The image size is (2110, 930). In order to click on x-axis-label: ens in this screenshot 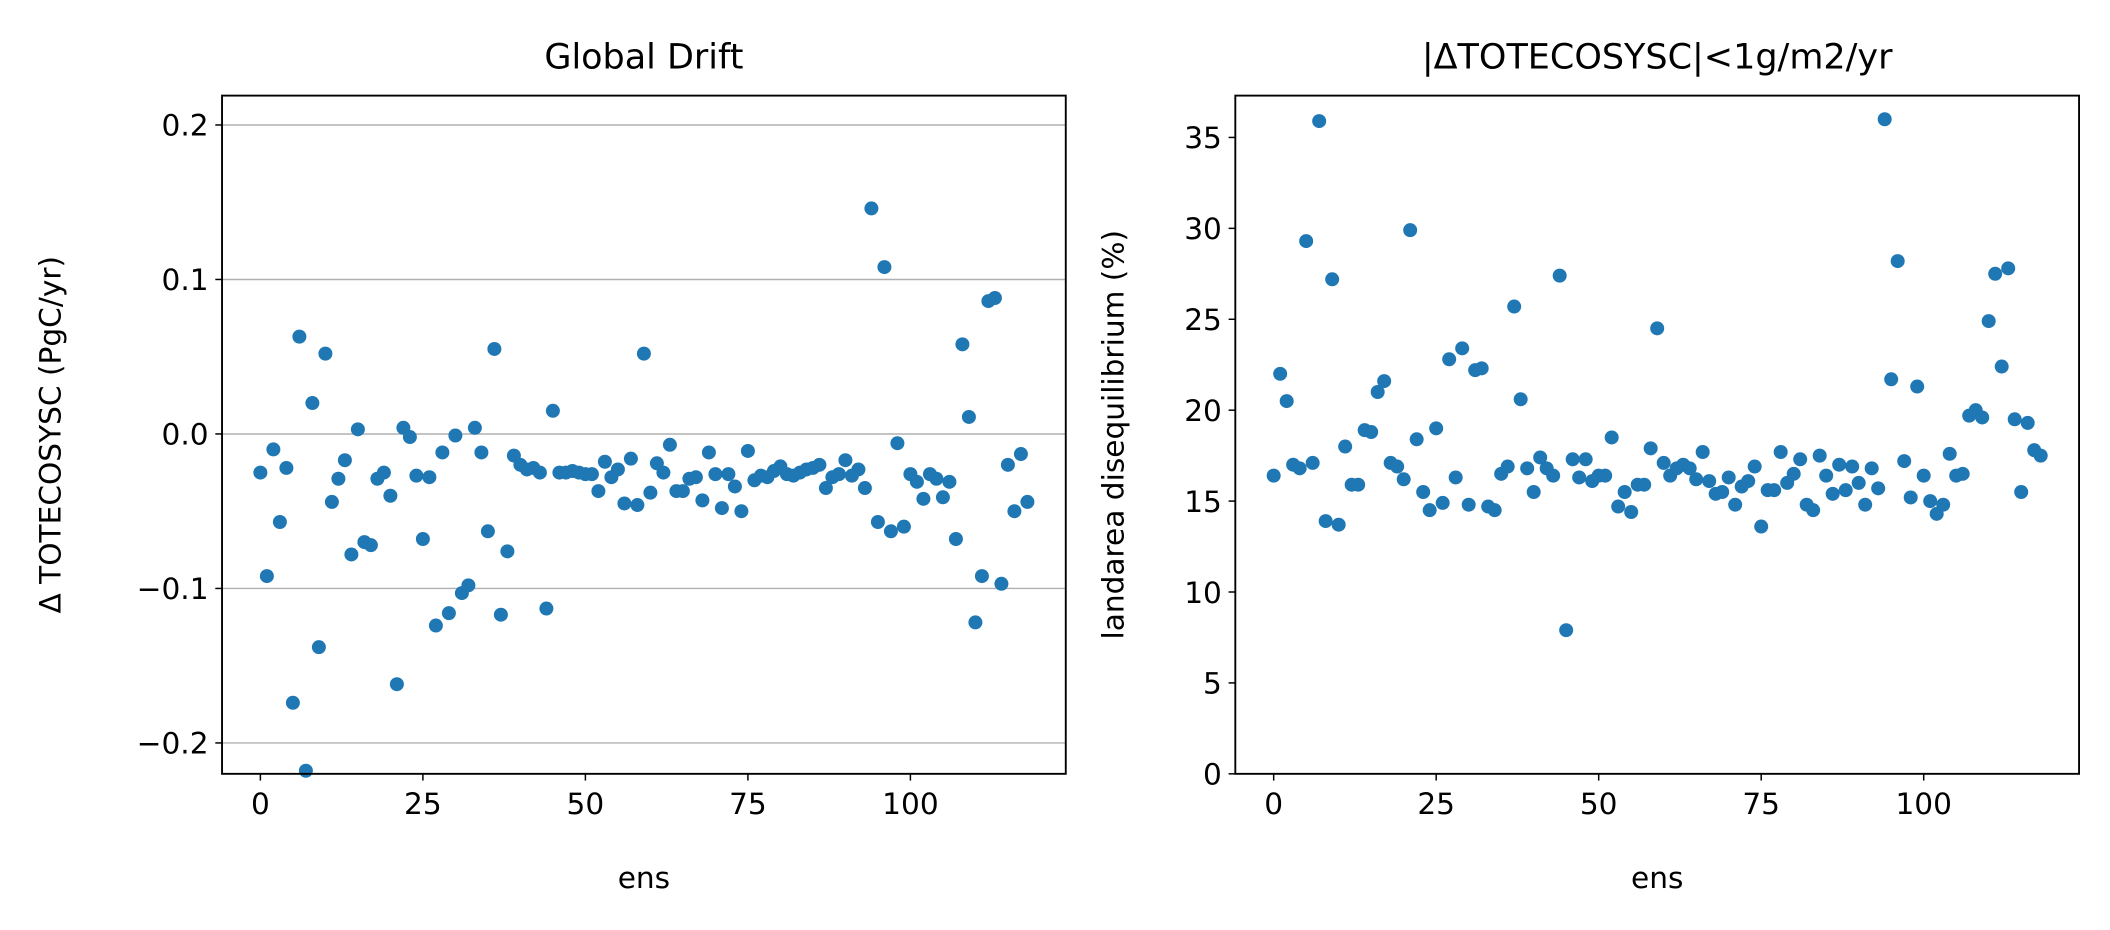, I will do `click(644, 878)`.